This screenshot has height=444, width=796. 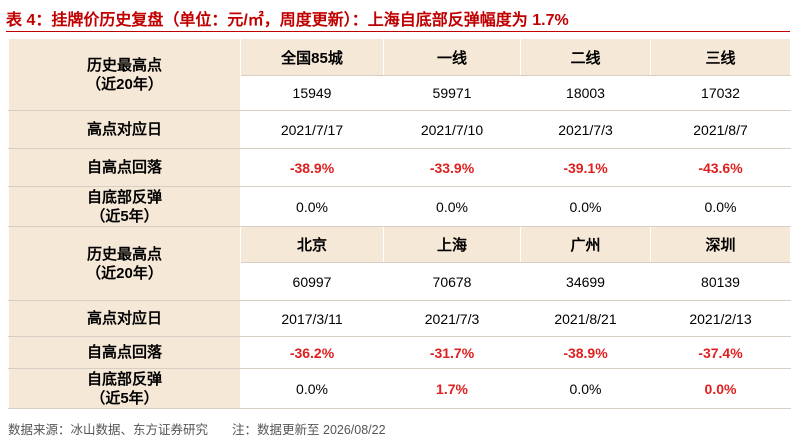 I want to click on cell: 17032, so click(x=720, y=93).